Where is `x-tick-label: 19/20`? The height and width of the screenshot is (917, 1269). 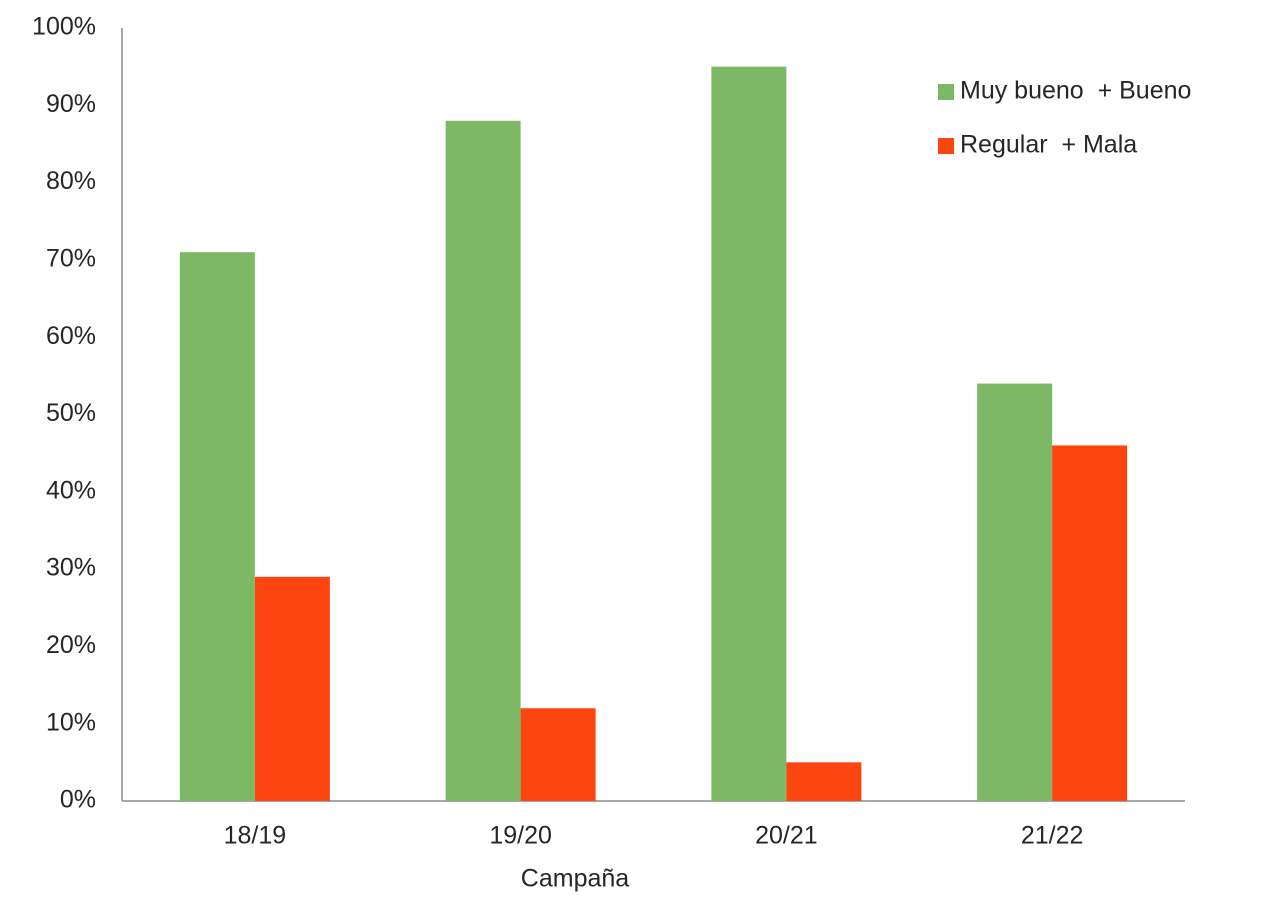 x-tick-label: 19/20 is located at coordinates (520, 836).